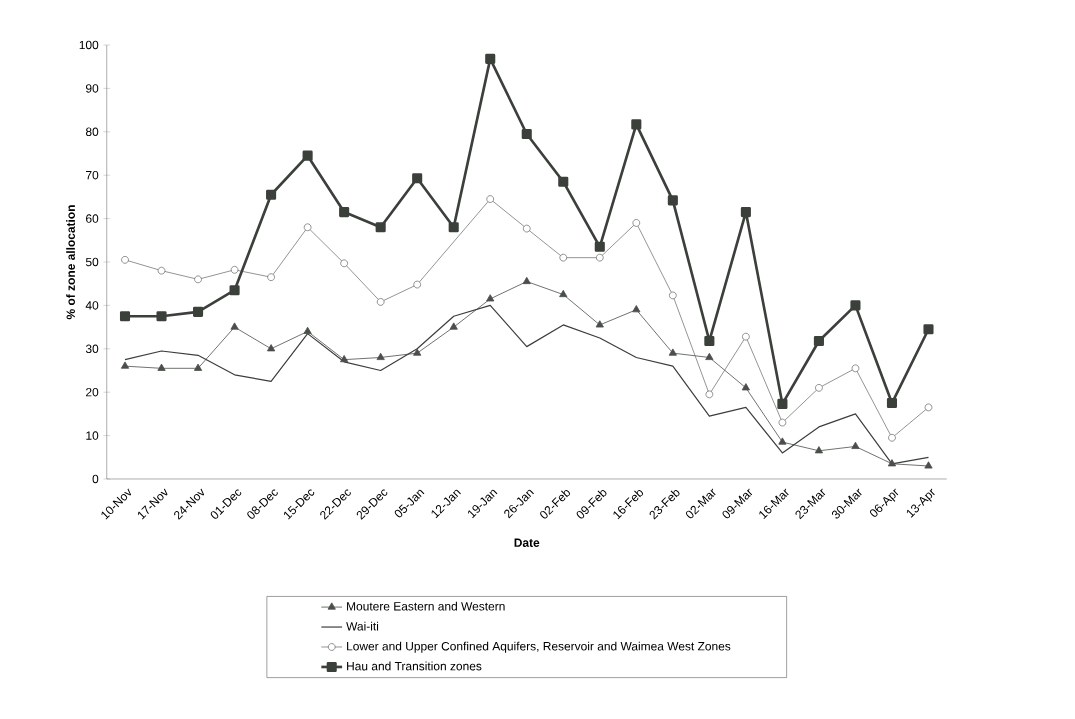  I want to click on y-tick-label: 30, so click(92, 349).